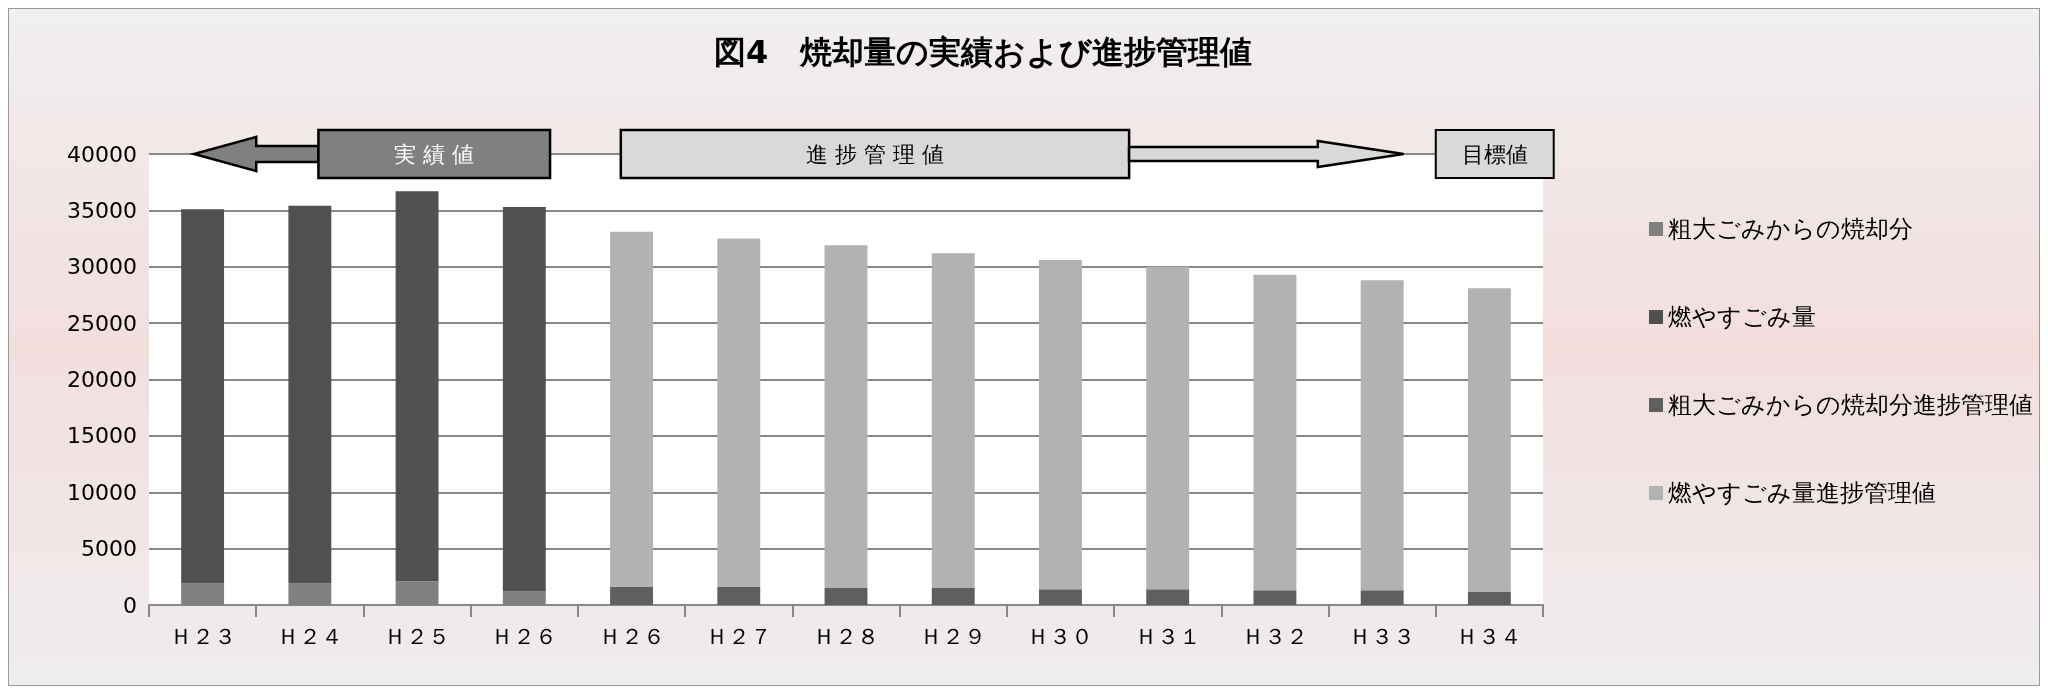 The height and width of the screenshot is (694, 2048). I want to click on x-tick-label: Ｈ３２, so click(1274, 636).